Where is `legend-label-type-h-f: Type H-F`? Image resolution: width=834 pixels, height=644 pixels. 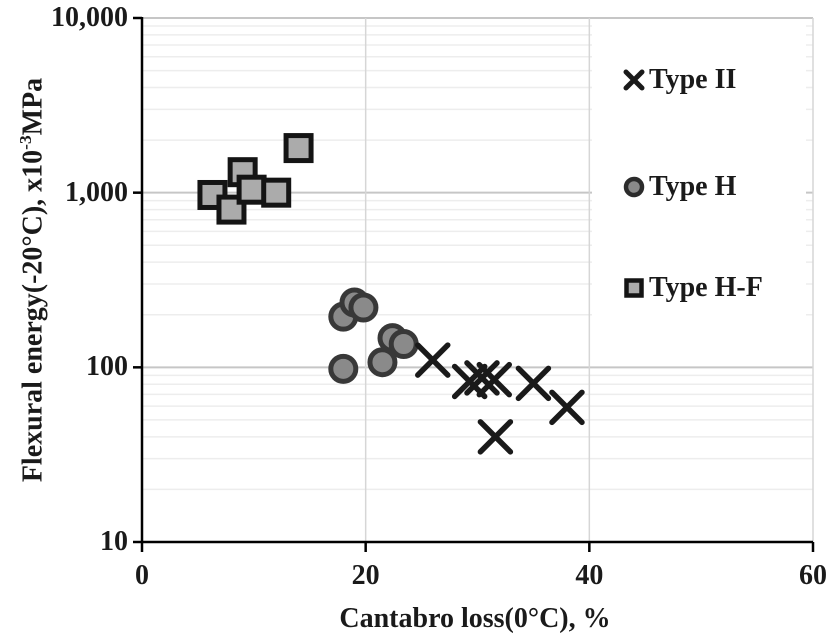 legend-label-type-h-f: Type H-F is located at coordinates (706, 287).